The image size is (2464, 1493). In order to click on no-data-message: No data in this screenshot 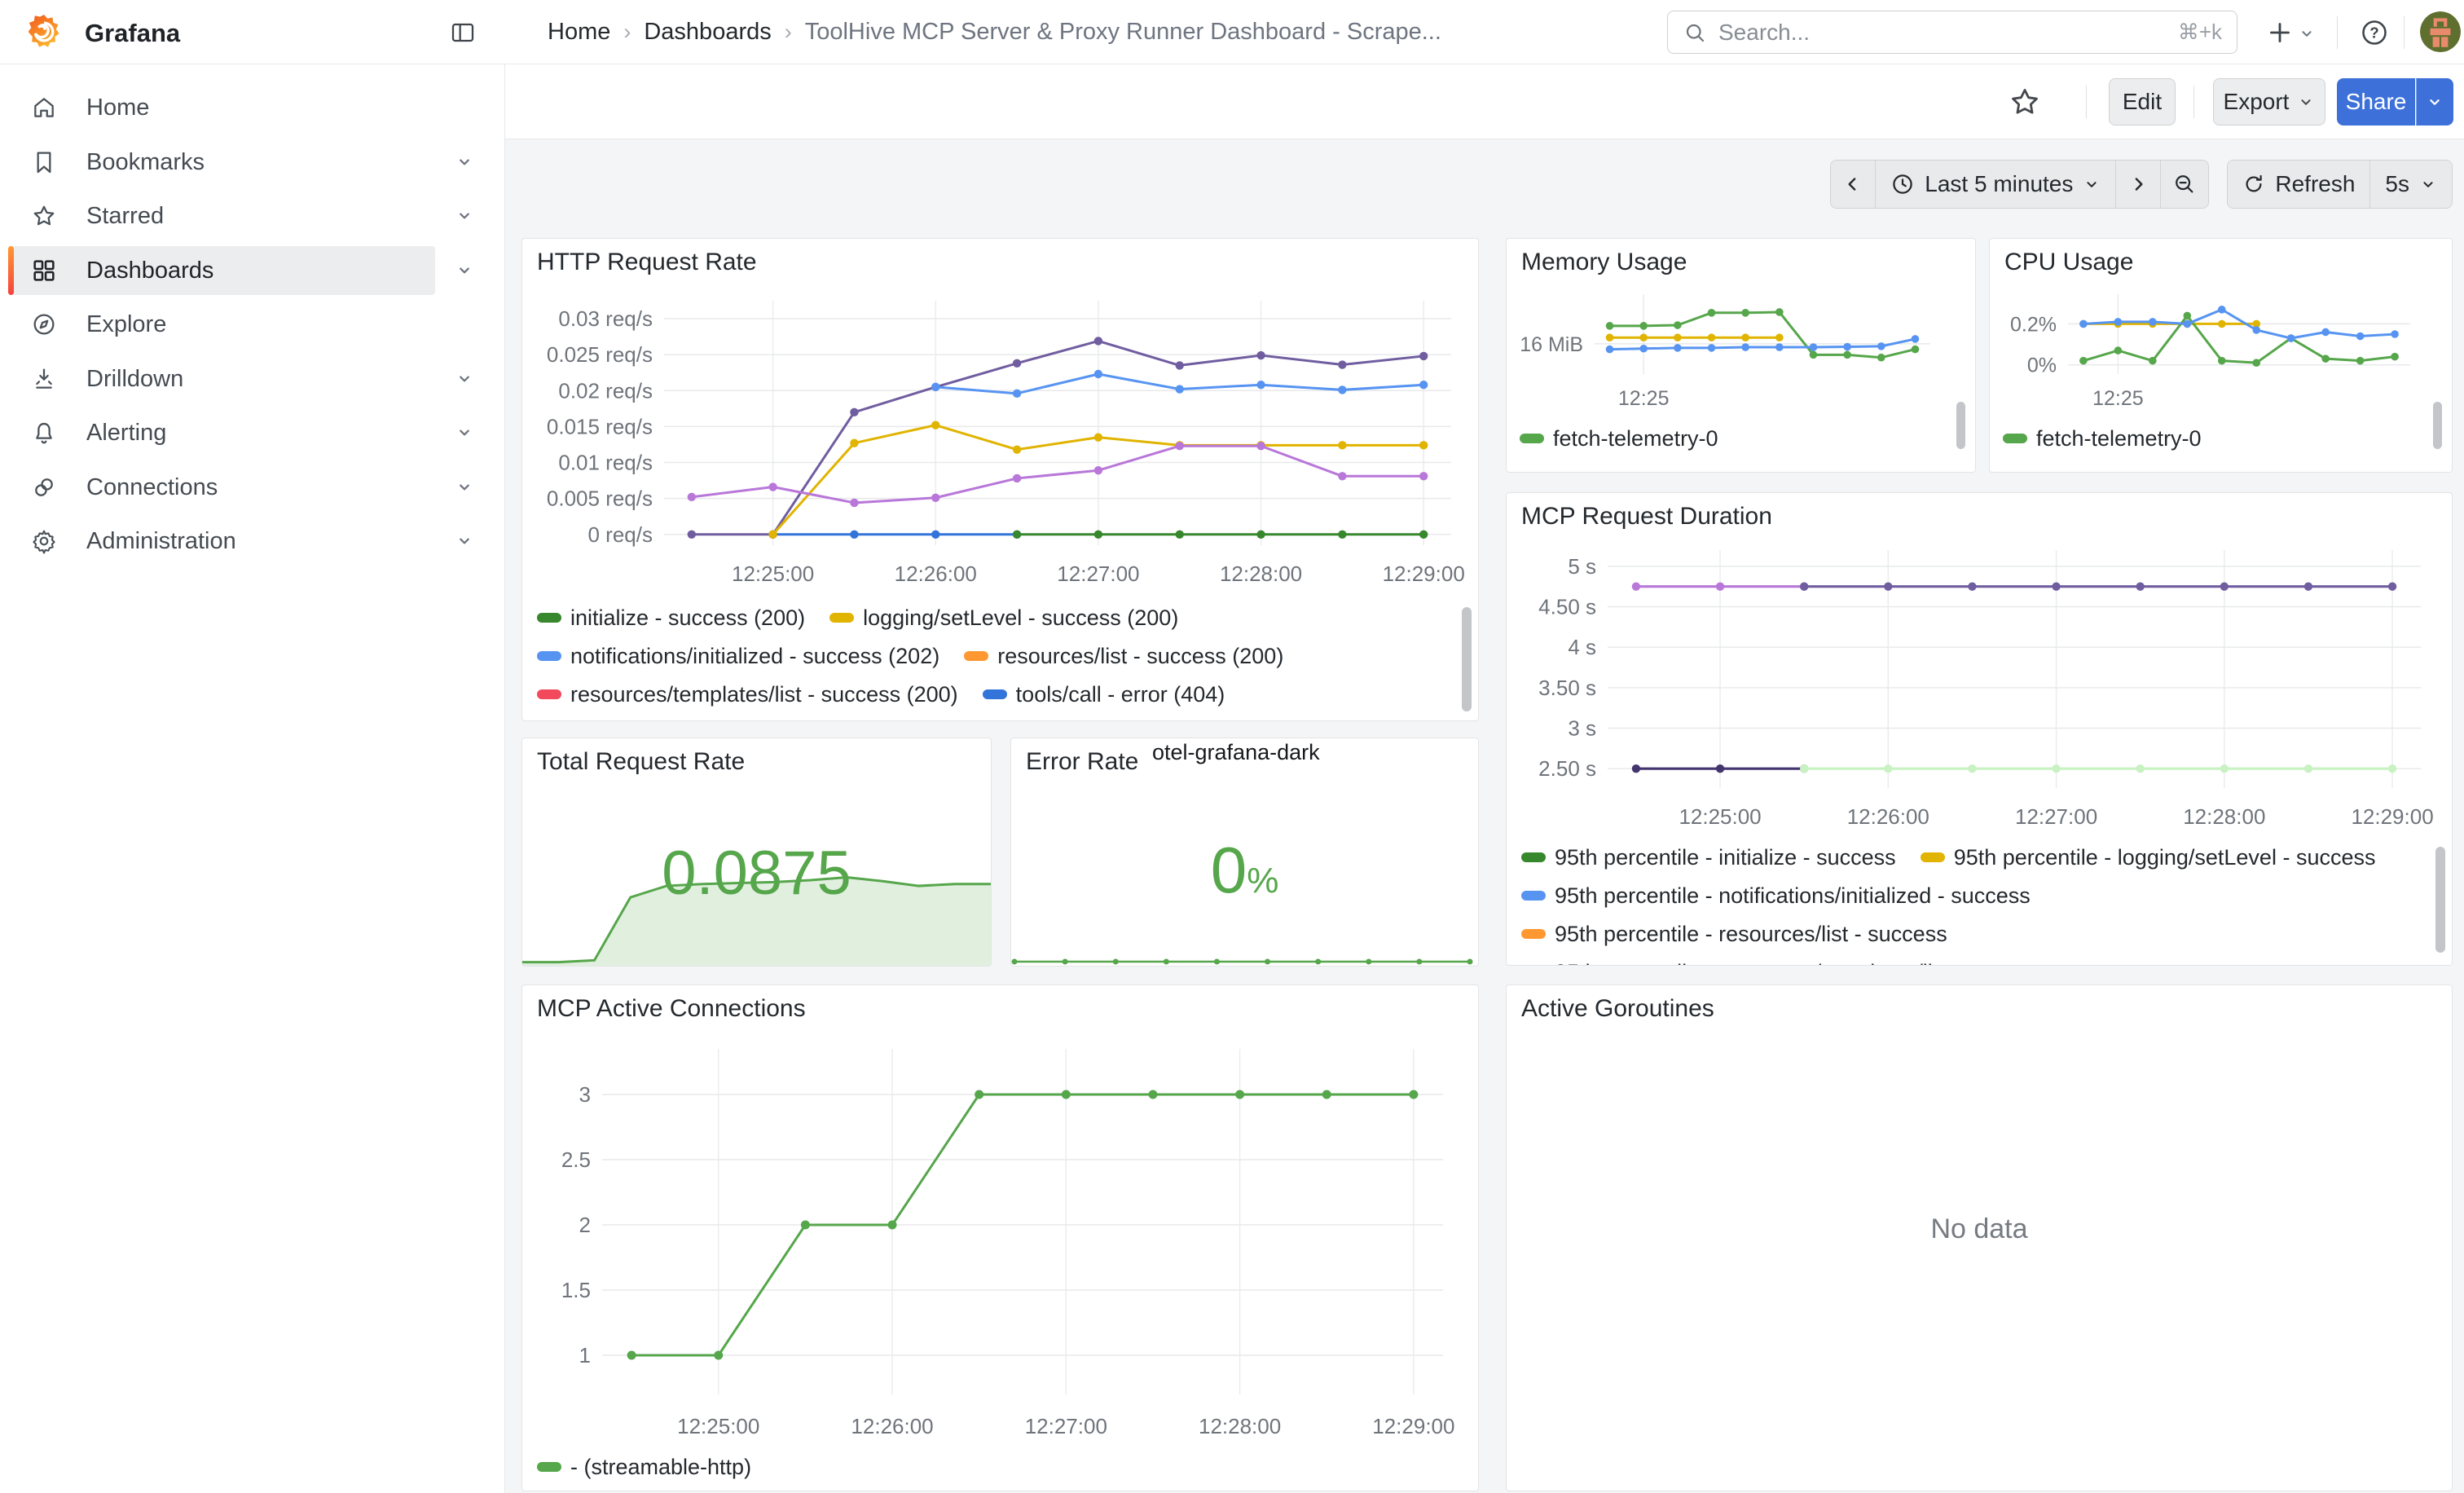, I will do `click(1979, 1228)`.